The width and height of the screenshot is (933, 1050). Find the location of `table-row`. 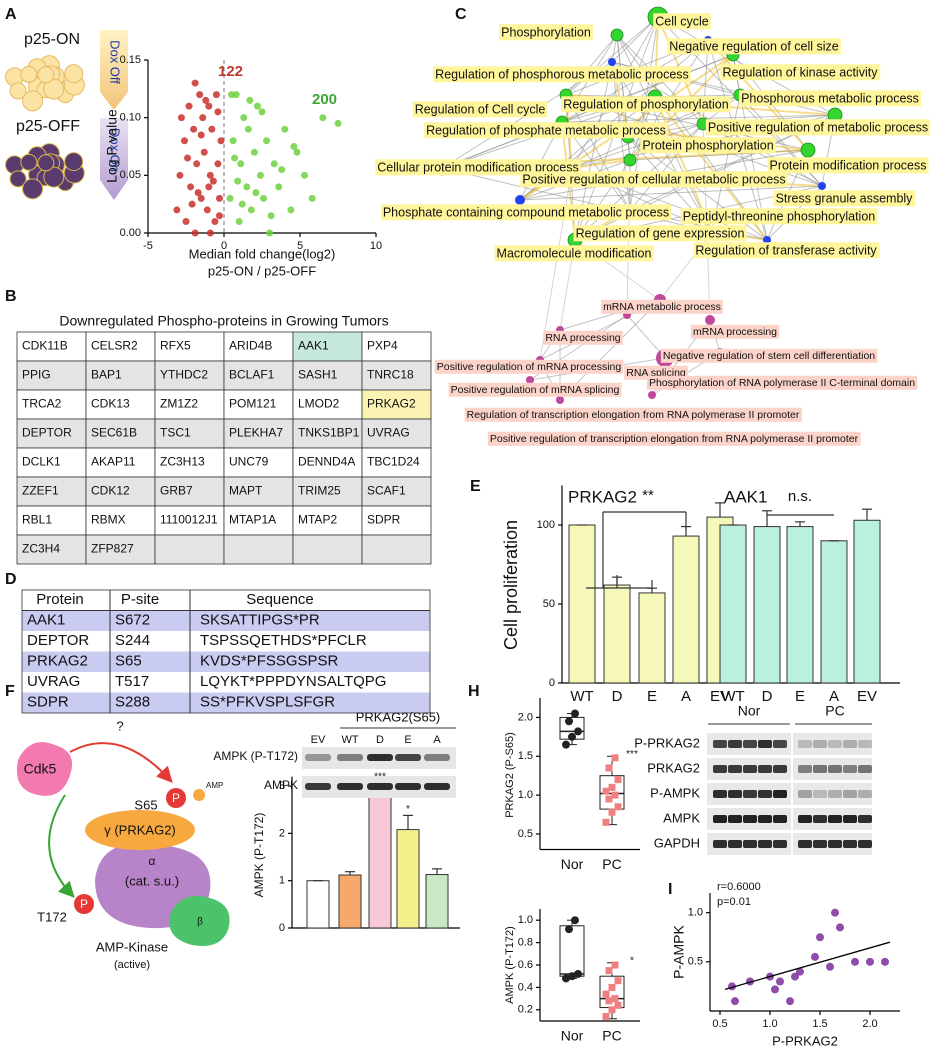

table-row is located at coordinates (226, 620).